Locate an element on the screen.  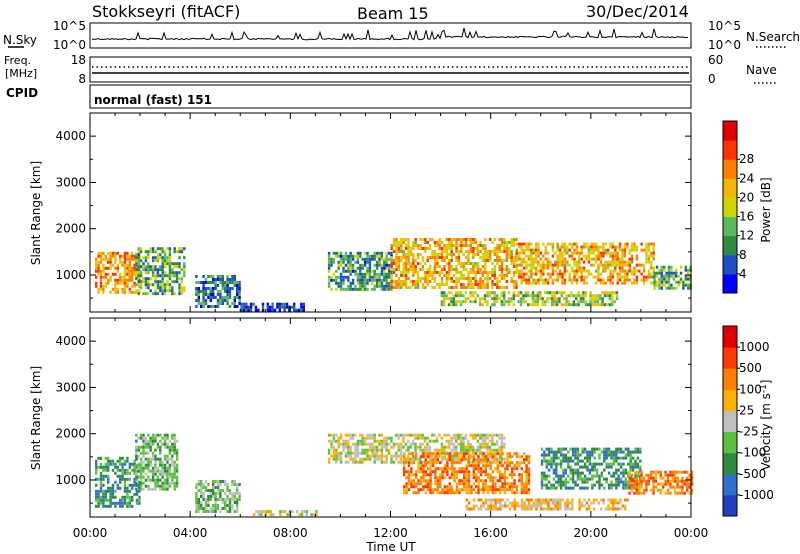
colorbar-swatch is located at coordinates (730, 400).